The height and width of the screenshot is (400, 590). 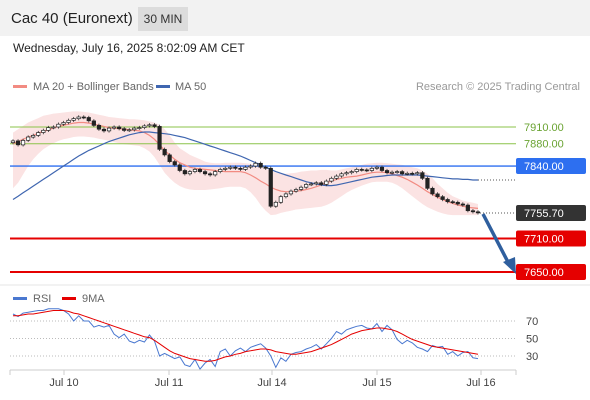 What do you see at coordinates (544, 273) in the screenshot?
I see `support-label: 7650.00` at bounding box center [544, 273].